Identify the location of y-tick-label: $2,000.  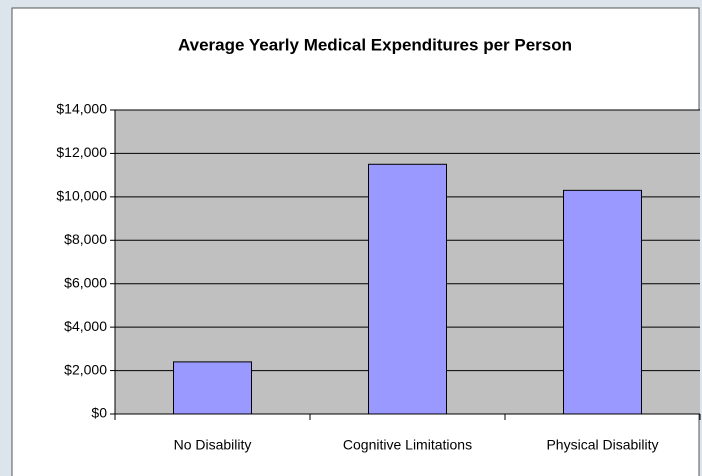
(85, 369).